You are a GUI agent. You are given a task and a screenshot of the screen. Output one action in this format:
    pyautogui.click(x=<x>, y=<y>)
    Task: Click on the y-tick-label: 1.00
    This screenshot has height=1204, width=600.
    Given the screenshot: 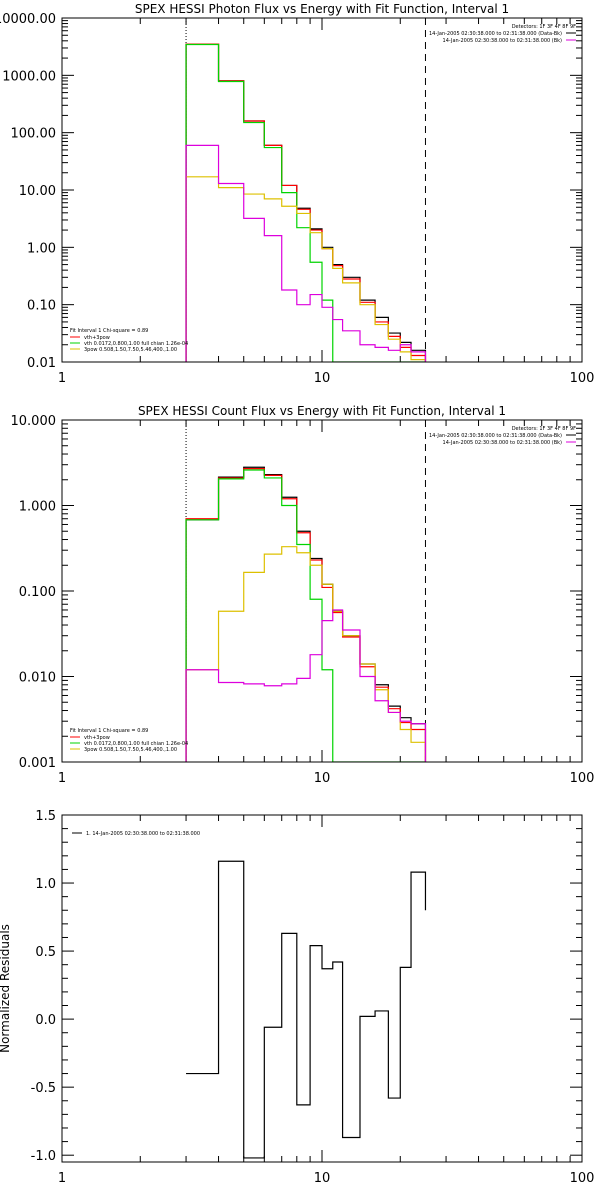 What is the action you would take?
    pyautogui.click(x=41, y=248)
    